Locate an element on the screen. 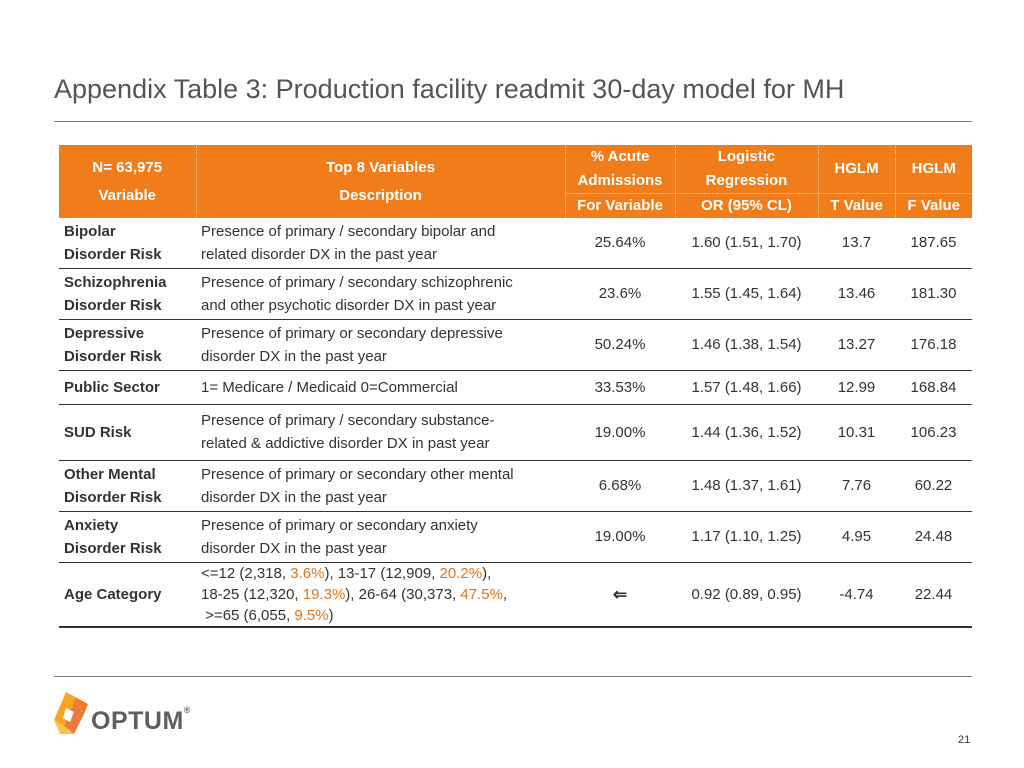  header-hglm-t: HGLM is located at coordinates (857, 169).